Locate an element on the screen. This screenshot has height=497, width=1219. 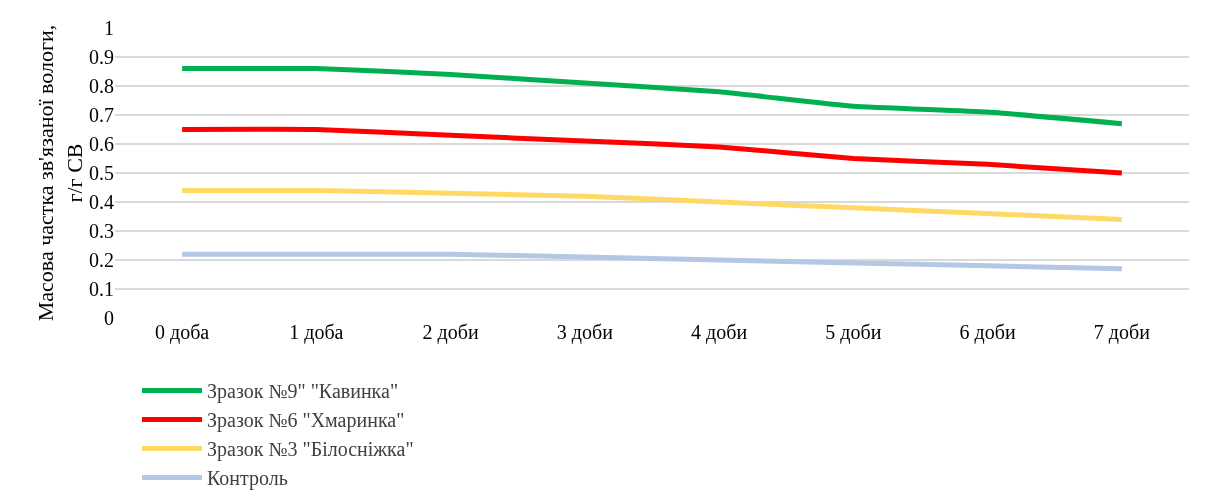
y-tick-label: 1 is located at coordinates (109, 28).